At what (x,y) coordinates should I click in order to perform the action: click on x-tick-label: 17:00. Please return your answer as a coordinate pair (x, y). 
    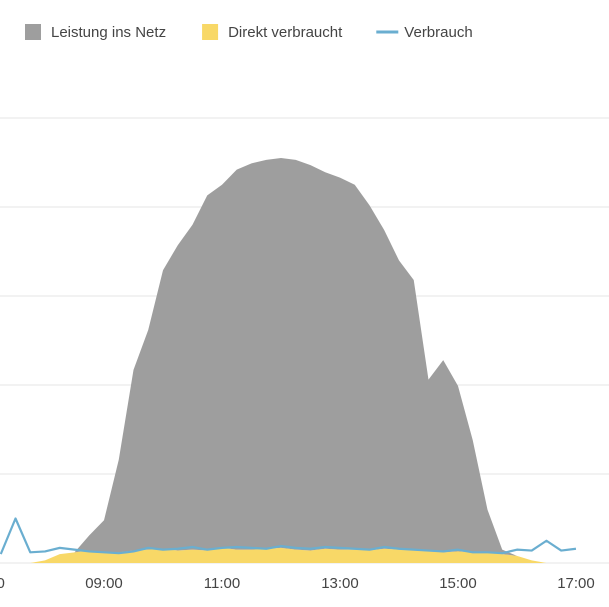
    Looking at the image, I should click on (576, 583).